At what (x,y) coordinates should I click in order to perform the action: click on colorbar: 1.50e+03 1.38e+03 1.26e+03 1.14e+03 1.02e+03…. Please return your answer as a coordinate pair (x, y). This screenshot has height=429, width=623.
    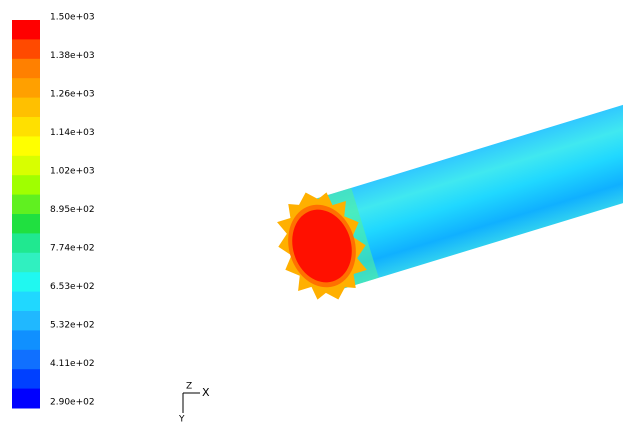
    Looking at the image, I should click on (53, 211).